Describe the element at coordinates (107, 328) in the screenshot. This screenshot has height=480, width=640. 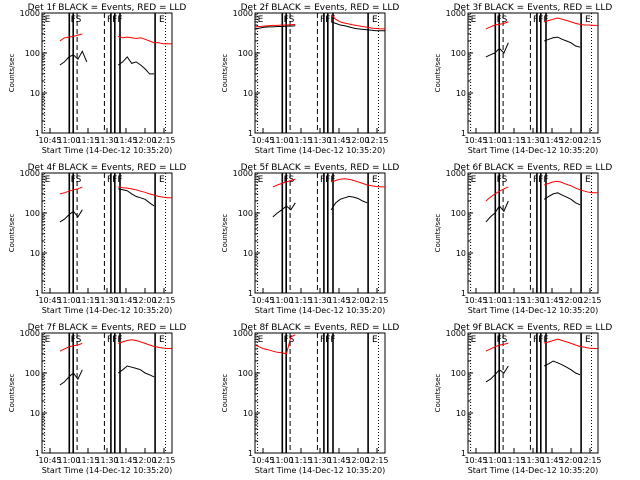
I see `chart-title: Det 7f BLACK = Events, RED = LLD` at that location.